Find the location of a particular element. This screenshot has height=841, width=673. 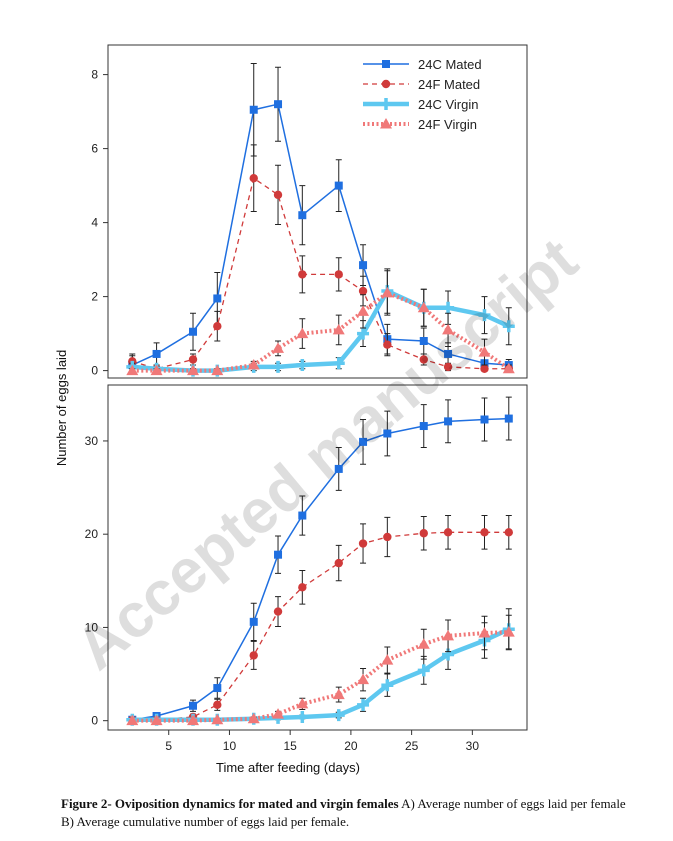

x-tick-label: 25 is located at coordinates (412, 746).